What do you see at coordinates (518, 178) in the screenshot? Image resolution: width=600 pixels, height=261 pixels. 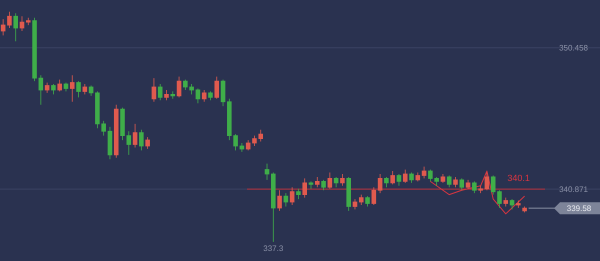 I see `annotation: 340.1` at bounding box center [518, 178].